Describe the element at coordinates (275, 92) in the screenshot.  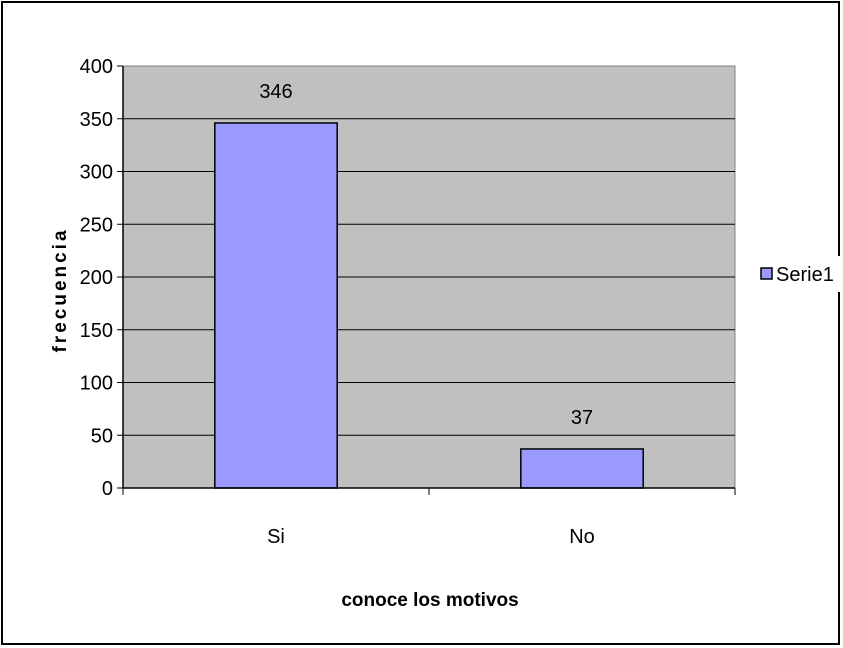
I see `data-label-si: 346` at that location.